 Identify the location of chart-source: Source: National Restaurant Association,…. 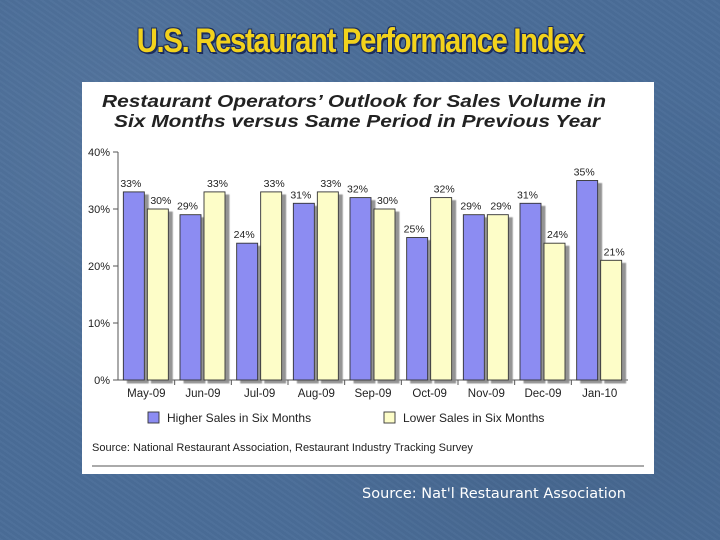
(282, 448).